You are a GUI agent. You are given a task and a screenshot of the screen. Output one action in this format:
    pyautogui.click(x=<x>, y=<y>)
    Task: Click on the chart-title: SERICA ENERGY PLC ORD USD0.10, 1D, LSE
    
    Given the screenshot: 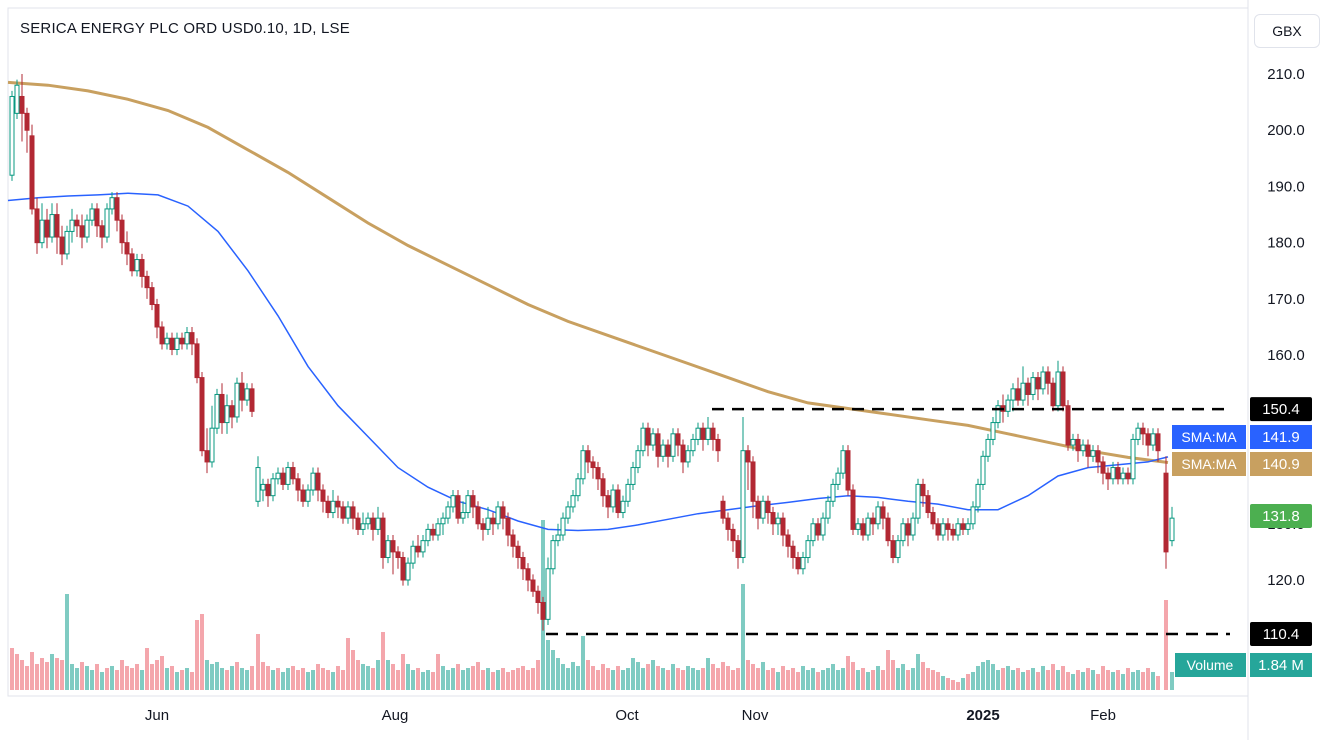 What is the action you would take?
    pyautogui.click(x=185, y=28)
    